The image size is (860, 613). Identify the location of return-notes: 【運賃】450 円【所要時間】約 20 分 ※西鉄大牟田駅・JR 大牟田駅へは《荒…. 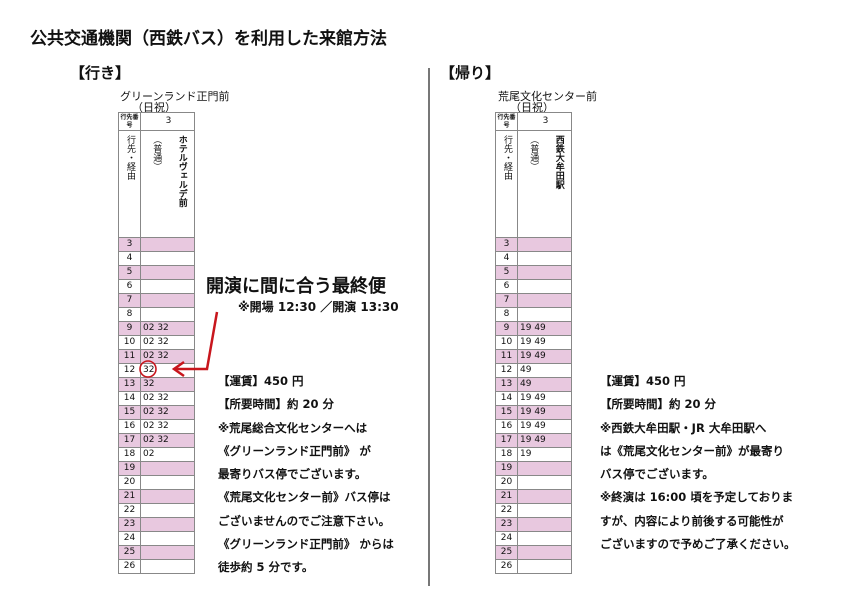
(698, 463).